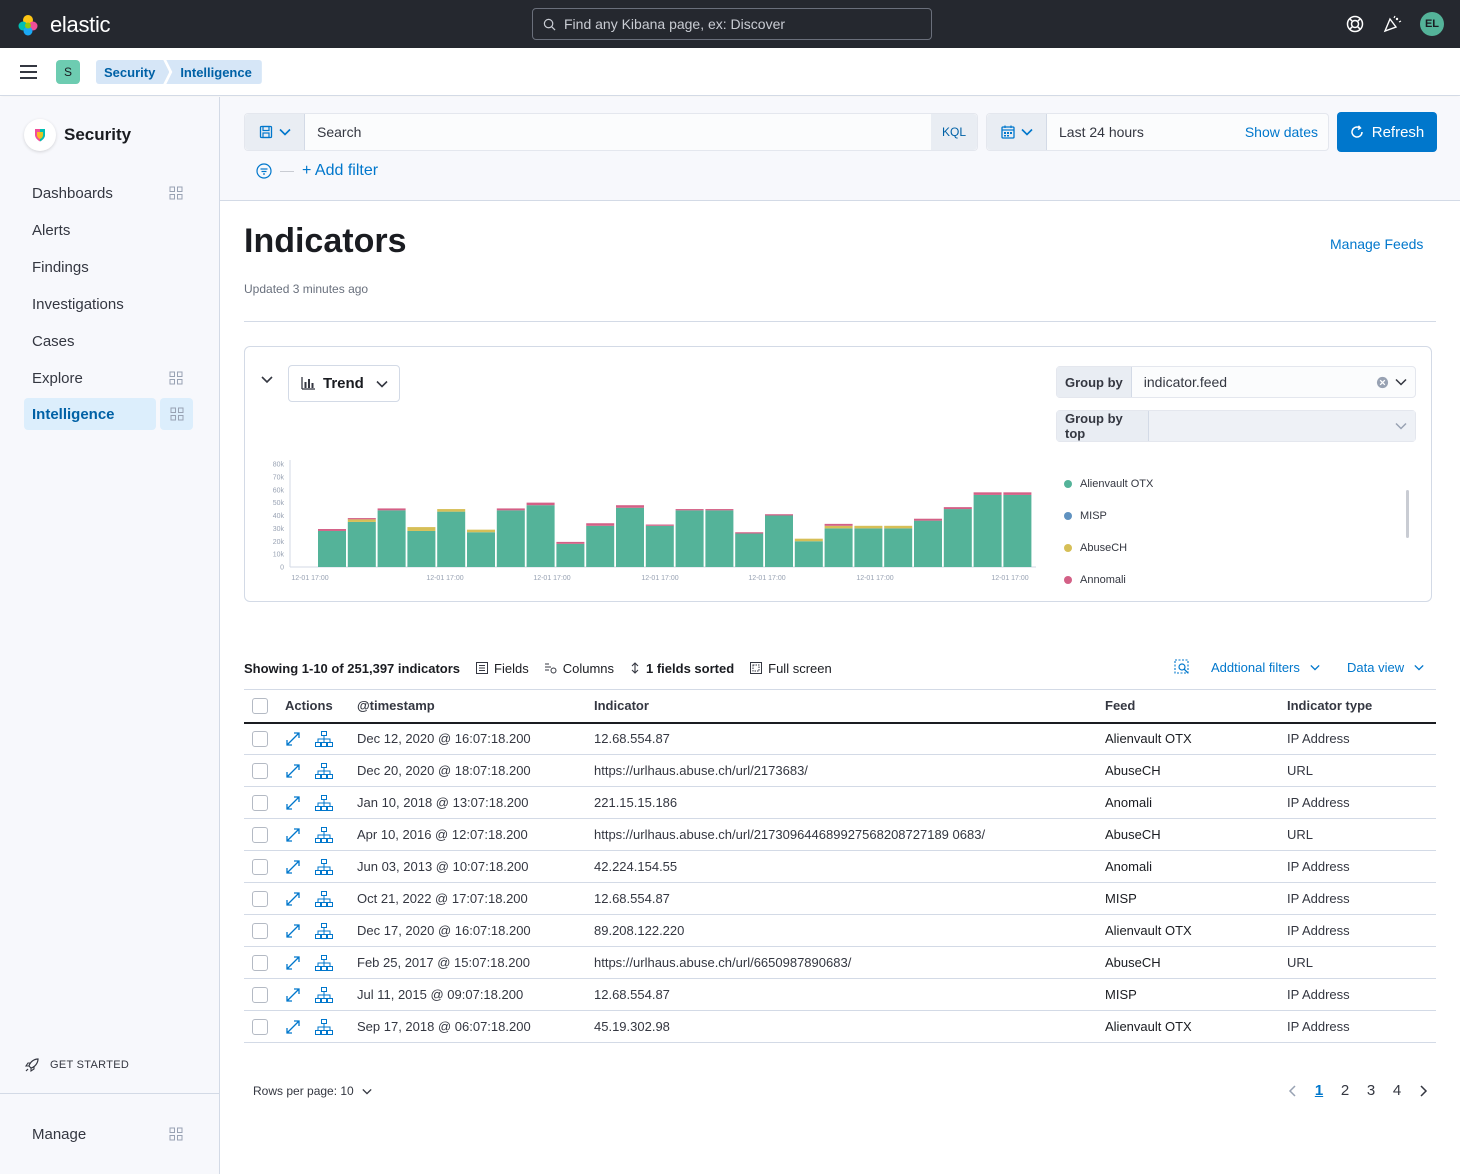 Image resolution: width=1460 pixels, height=1174 pixels. I want to click on page-4: 4, so click(1397, 1090).